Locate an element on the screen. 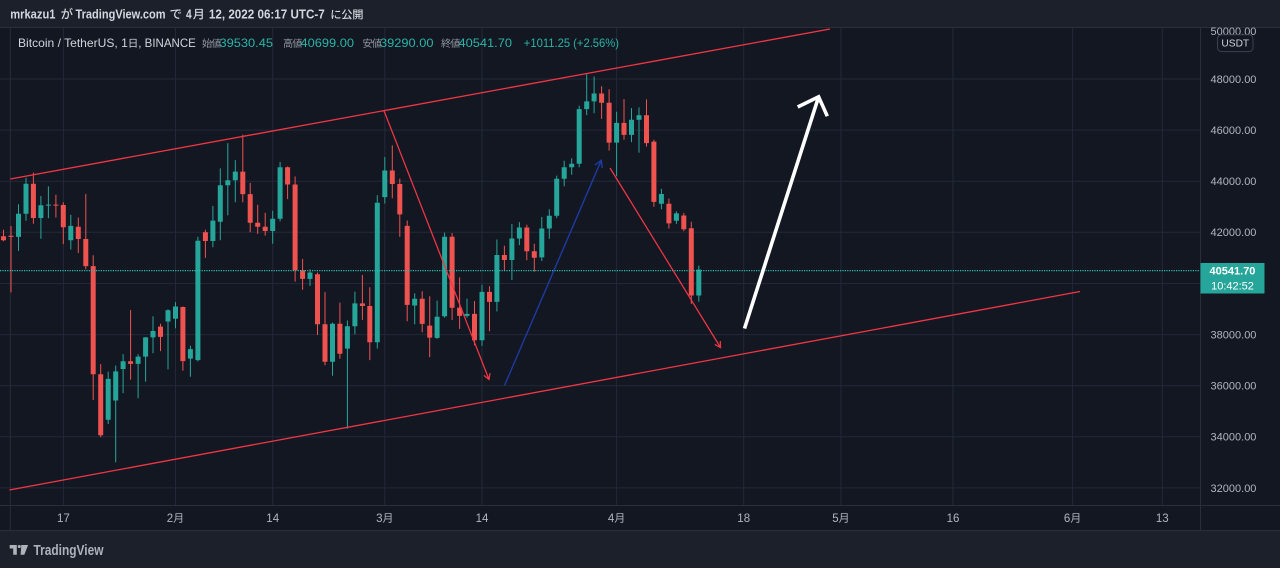  svg-text: 39290.00 is located at coordinates (407, 43).